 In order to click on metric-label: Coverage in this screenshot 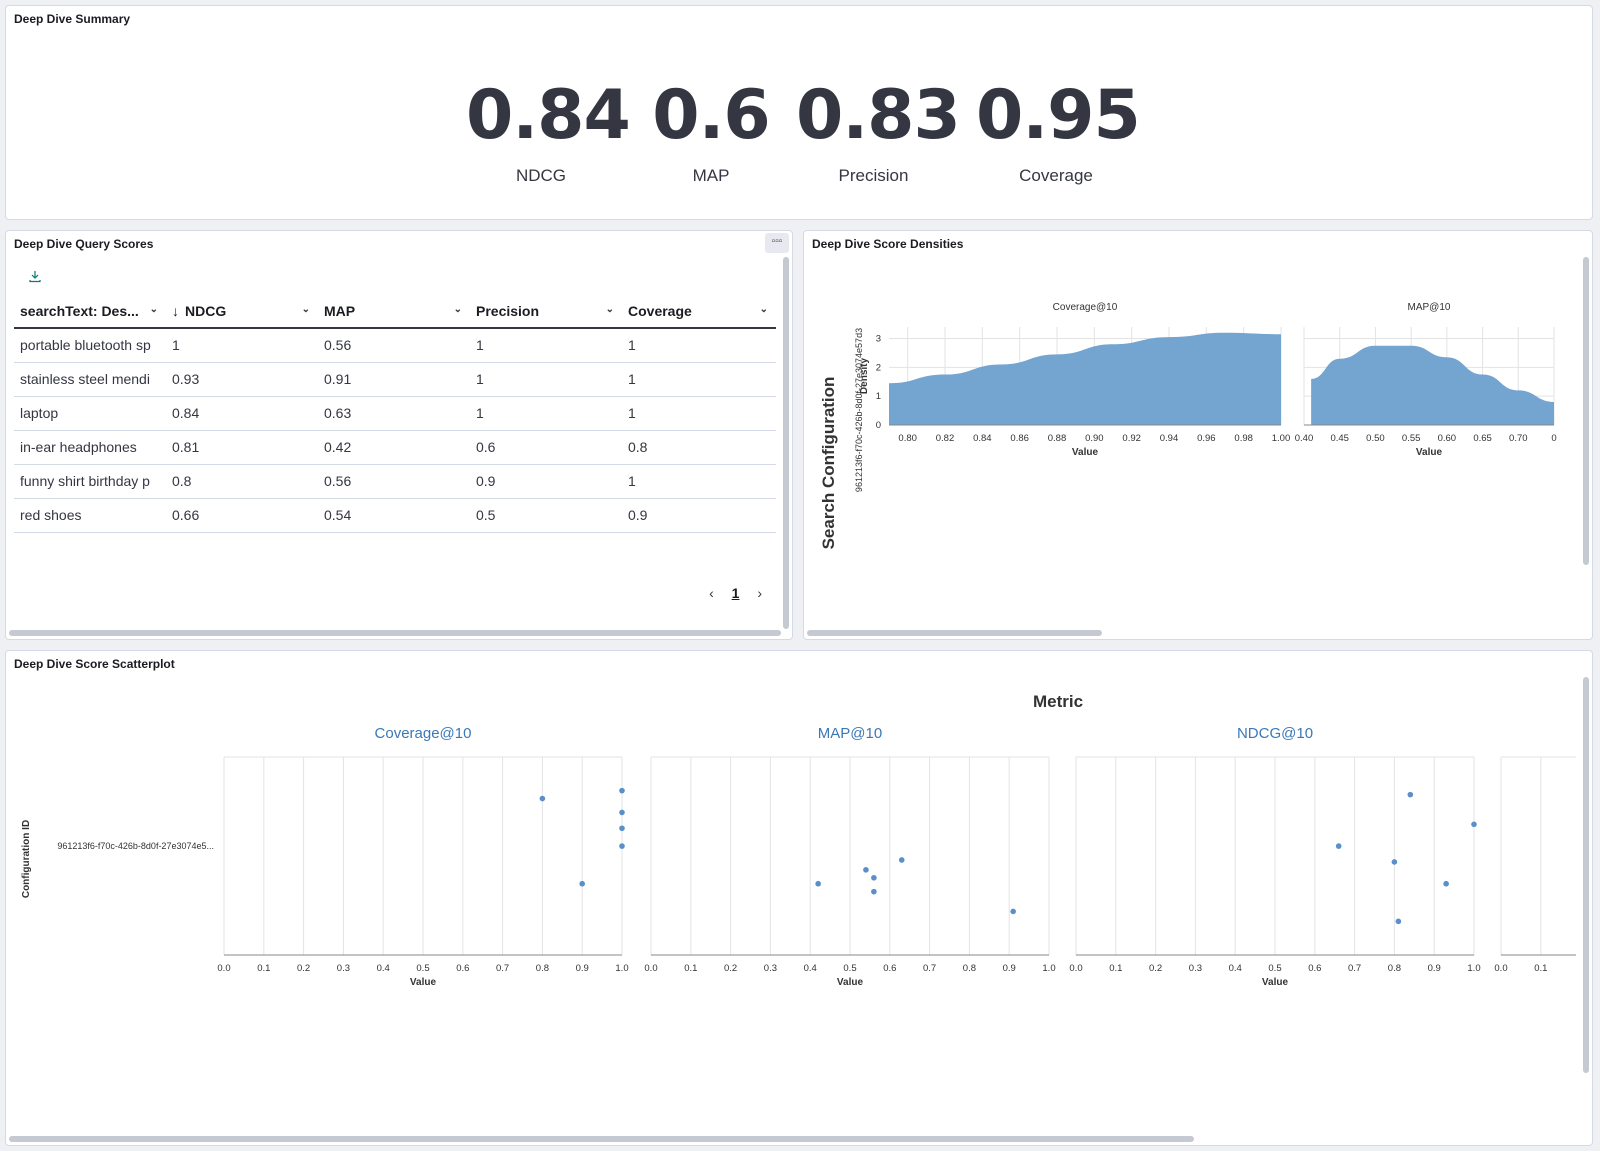, I will do `click(1056, 175)`.